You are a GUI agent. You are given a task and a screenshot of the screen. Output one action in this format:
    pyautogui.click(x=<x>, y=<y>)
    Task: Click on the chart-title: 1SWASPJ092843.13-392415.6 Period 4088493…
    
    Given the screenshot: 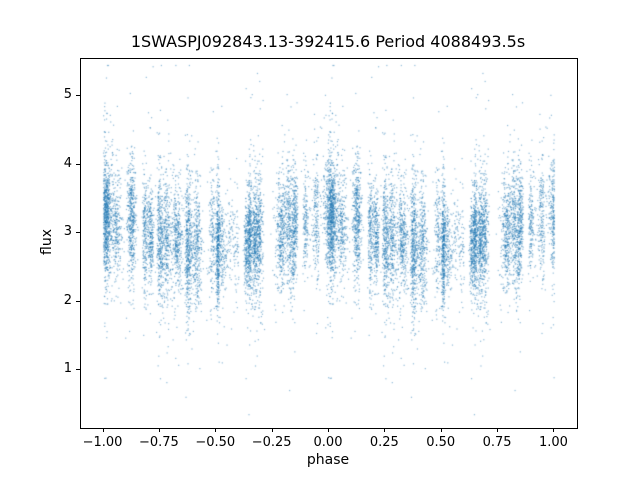 What is the action you would take?
    pyautogui.click(x=328, y=41)
    